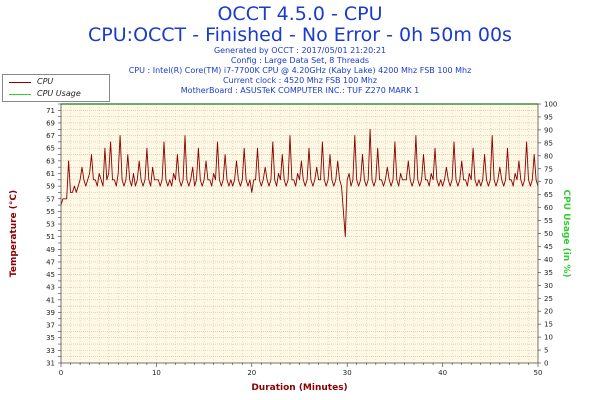  What do you see at coordinates (300, 50) in the screenshot?
I see `info-generated: Generated by OCCT : 2017/05/01 21:20:21` at bounding box center [300, 50].